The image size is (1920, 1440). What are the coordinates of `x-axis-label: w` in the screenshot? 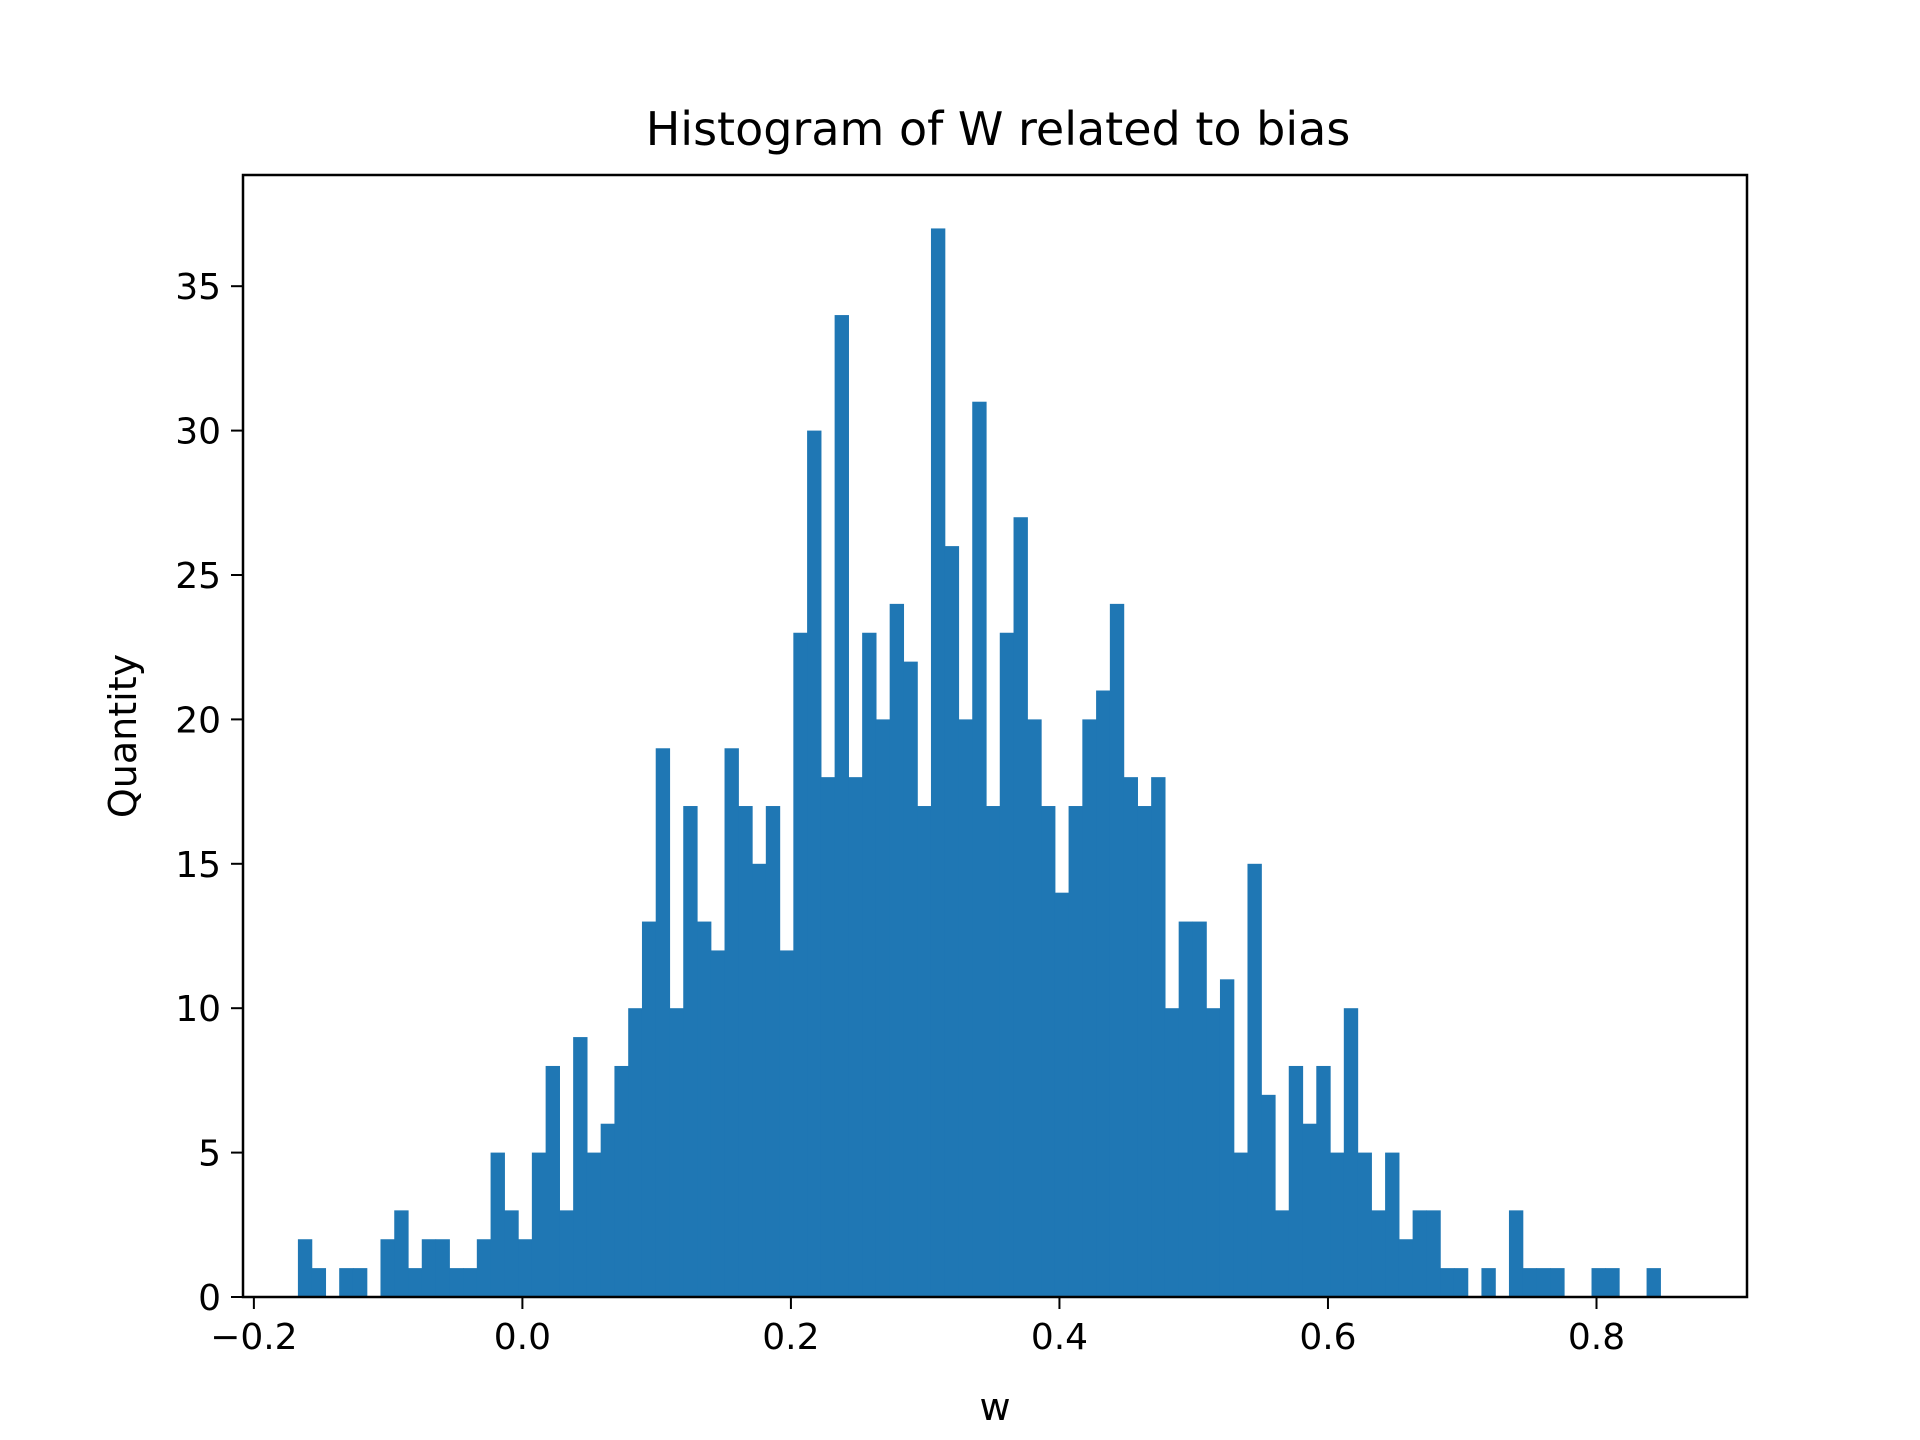 It's located at (994, 1407).